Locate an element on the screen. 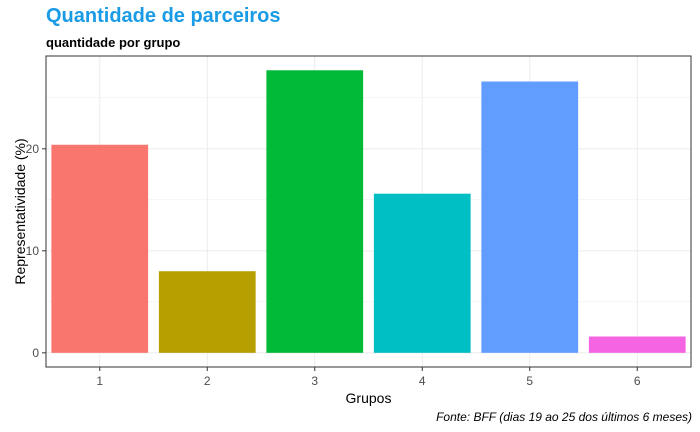  y-tick-label: 0 is located at coordinates (35, 353).